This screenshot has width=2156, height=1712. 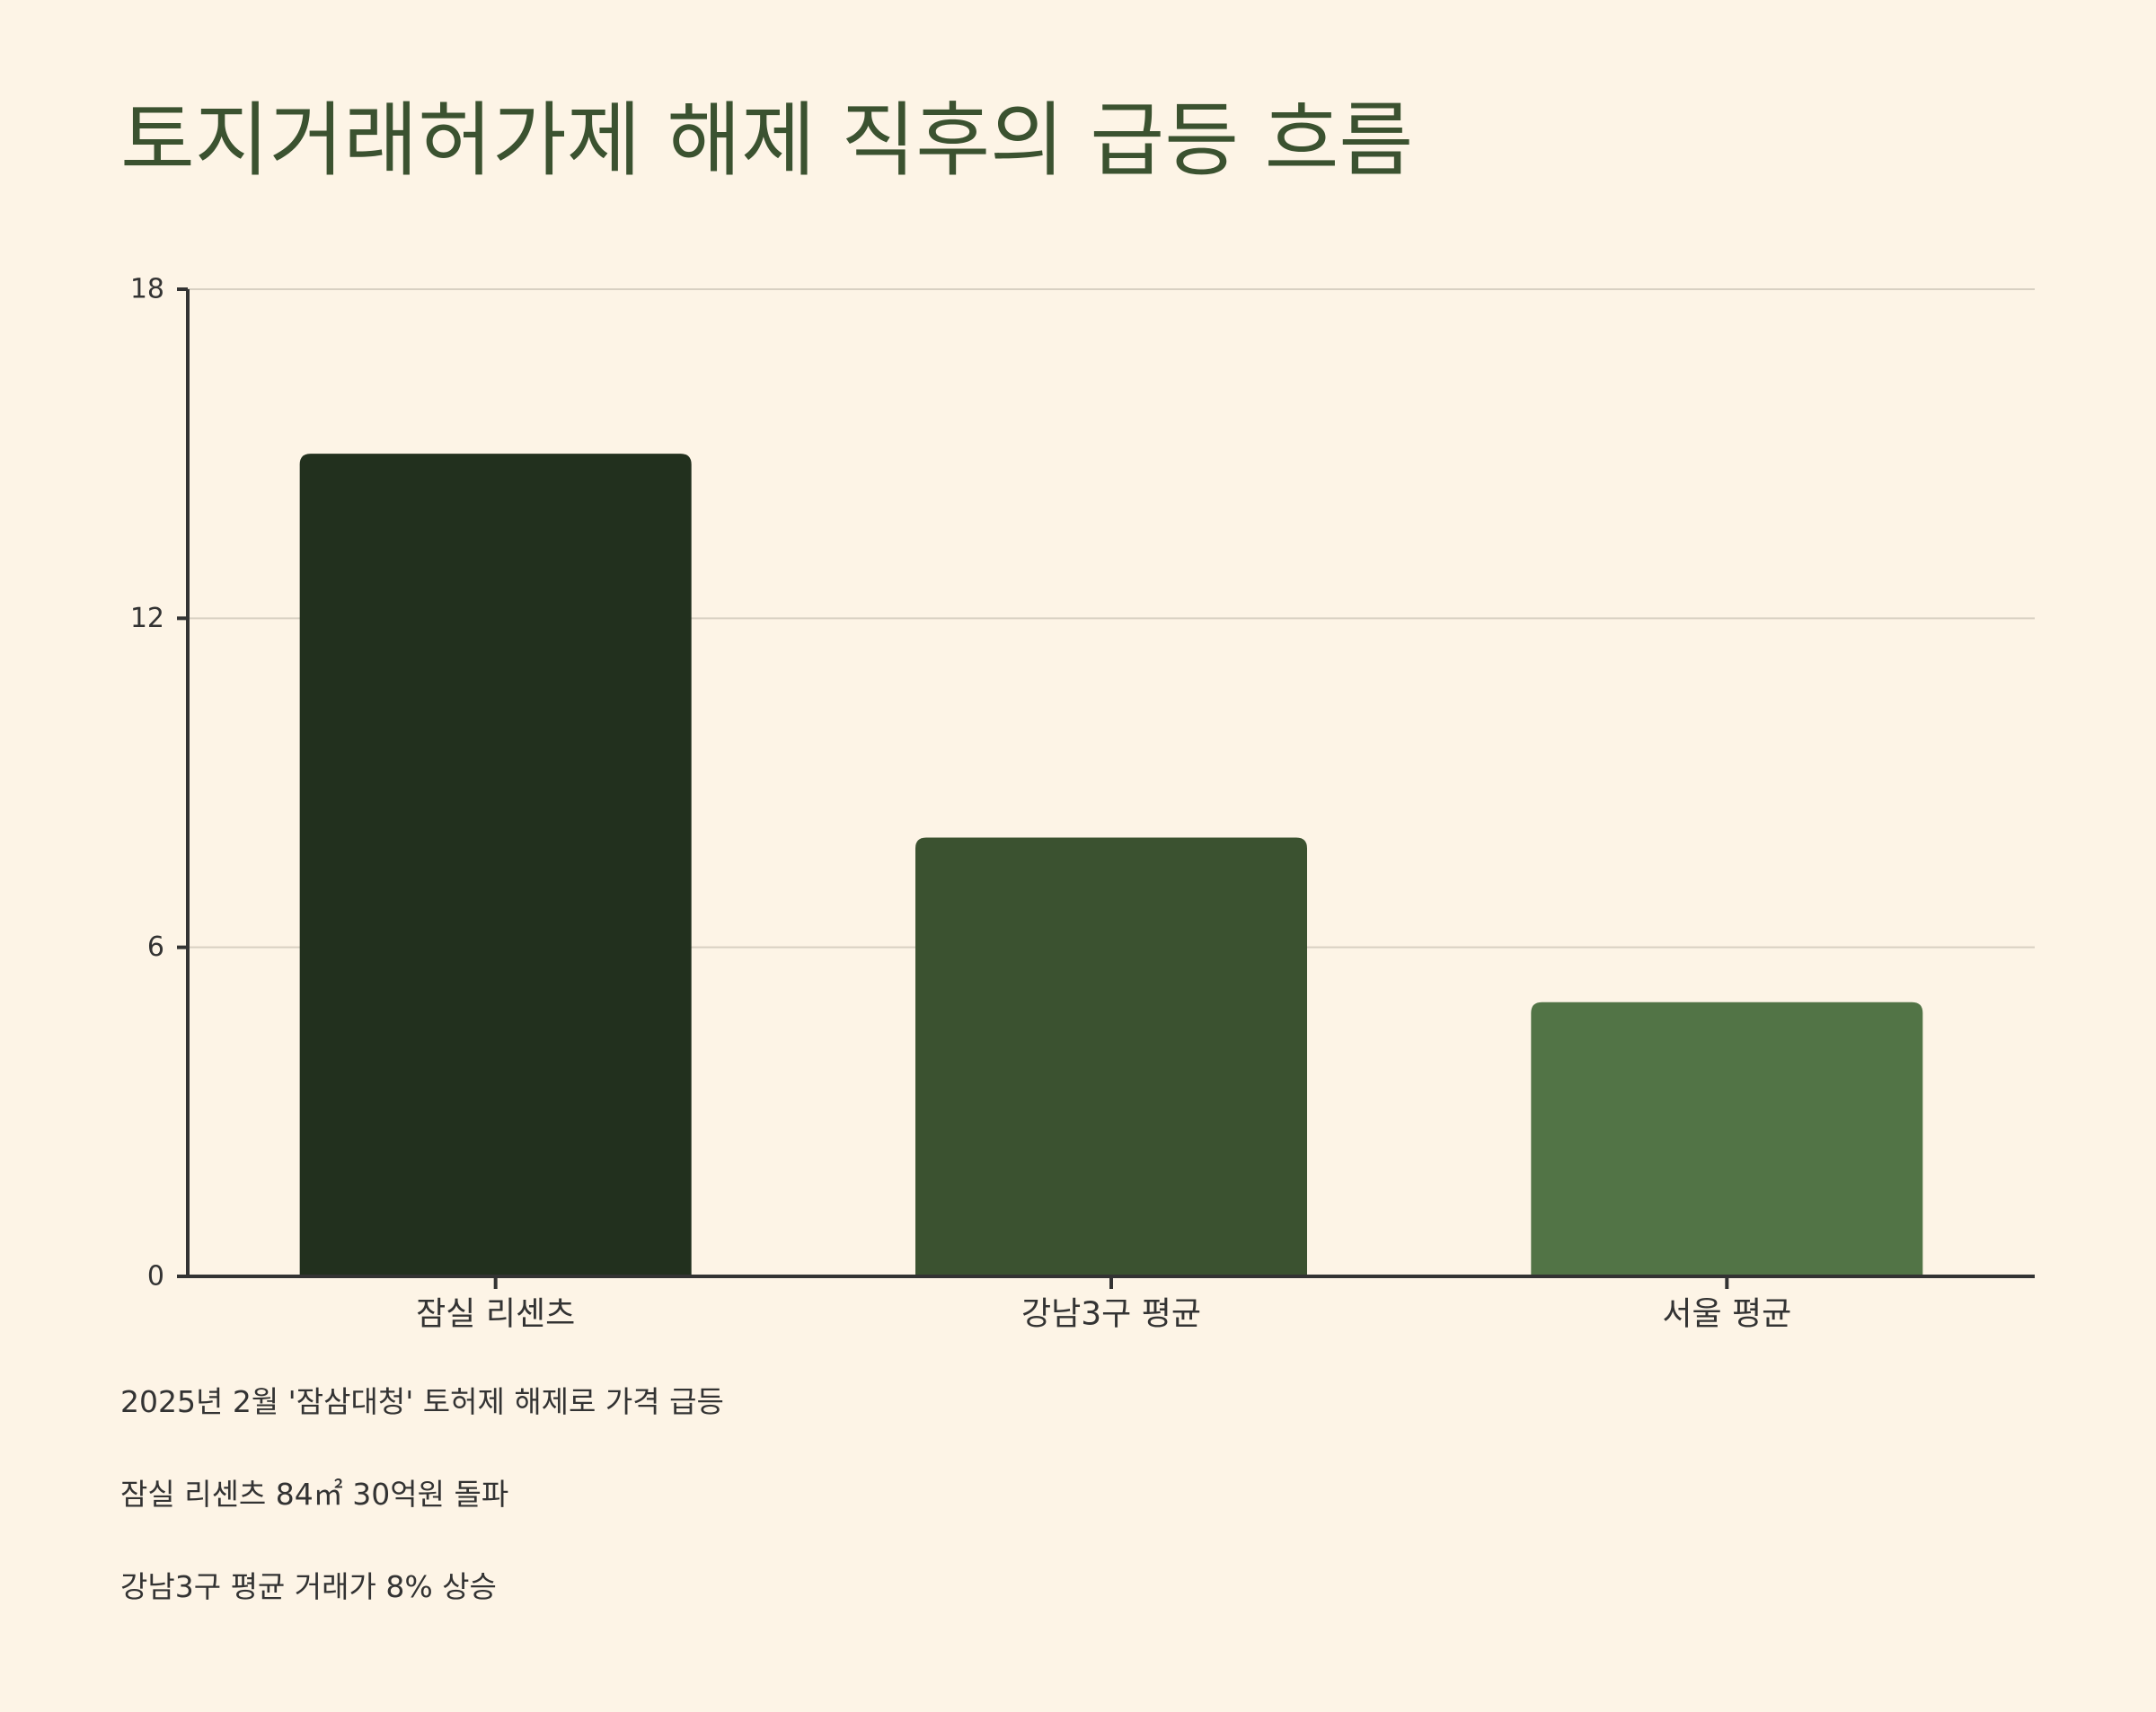 What do you see at coordinates (147, 289) in the screenshot?
I see `y-tick-label: 18` at bounding box center [147, 289].